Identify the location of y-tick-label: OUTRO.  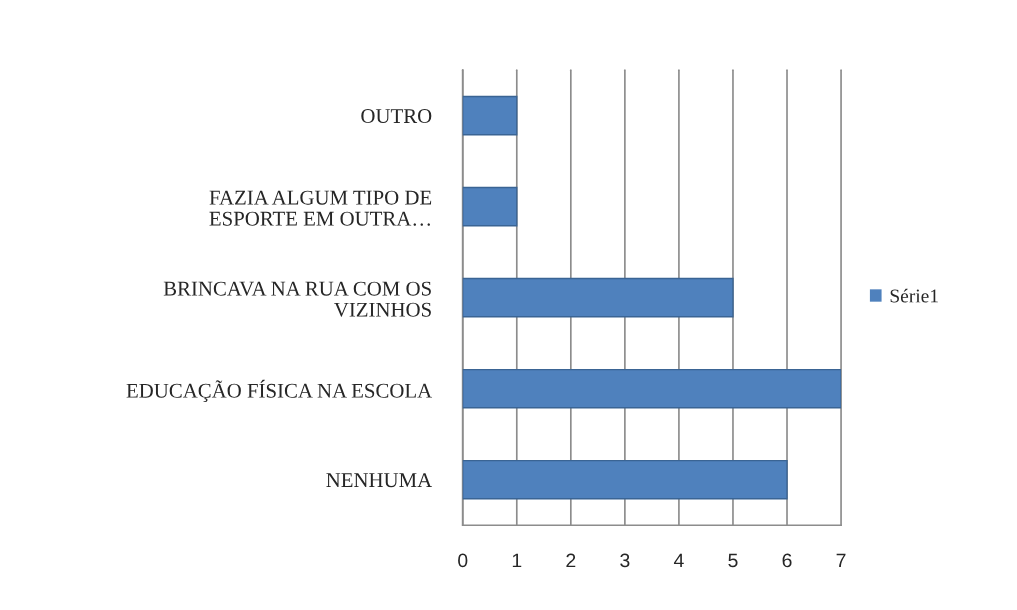
(396, 116).